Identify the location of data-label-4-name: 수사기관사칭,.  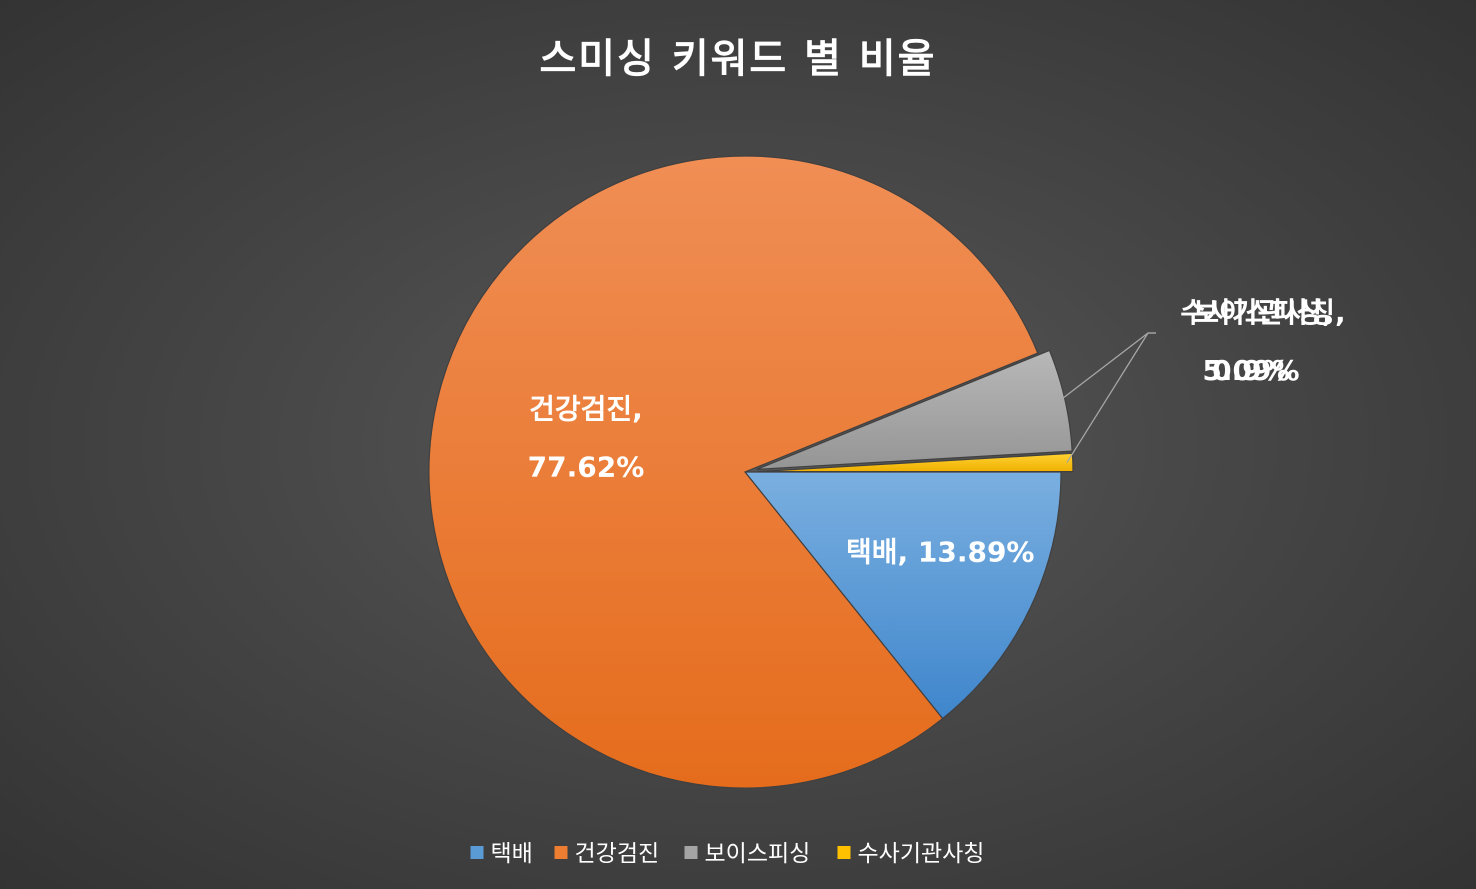
(1262, 312).